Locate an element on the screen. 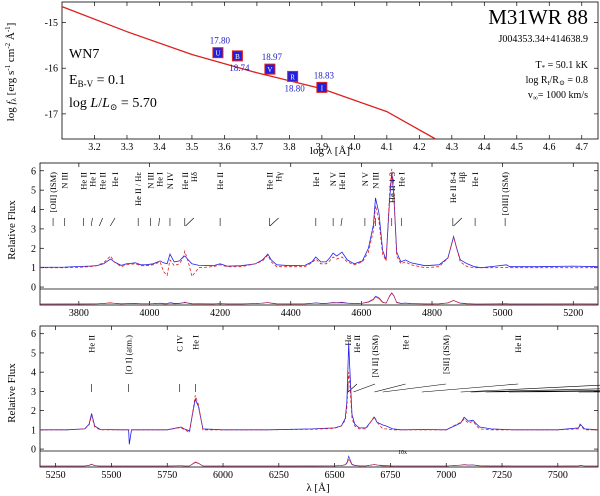  phot-mag-label: 18.74 is located at coordinates (239, 68).